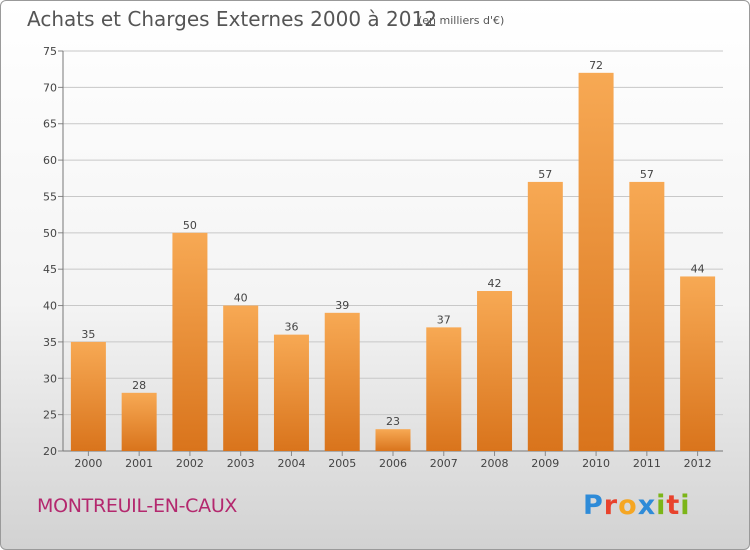 This screenshot has width=750, height=550. I want to click on proxiti-logo: Proxiti, so click(637, 505).